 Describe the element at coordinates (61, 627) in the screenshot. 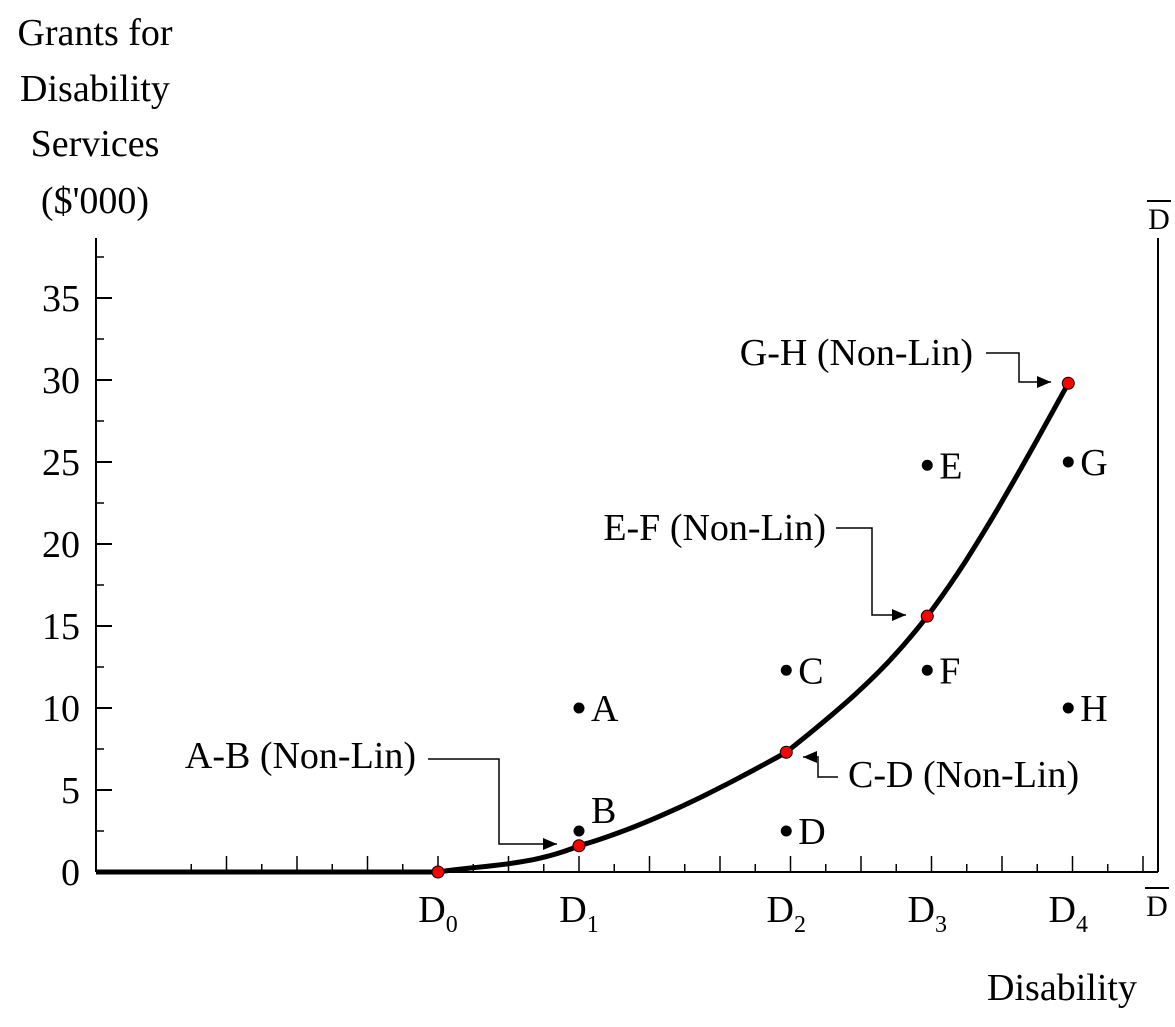

I see `y-tick-label: 15` at that location.